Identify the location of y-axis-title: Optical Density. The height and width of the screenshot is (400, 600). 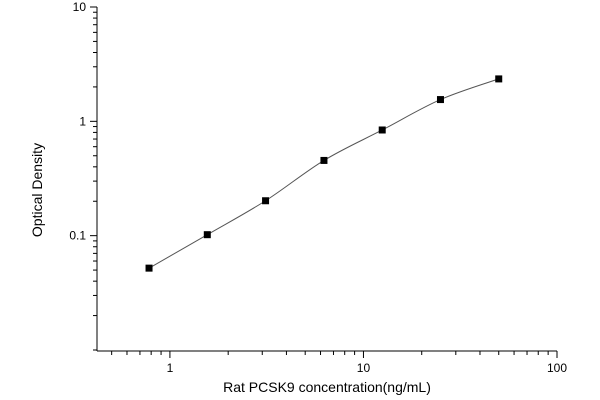
(37, 190).